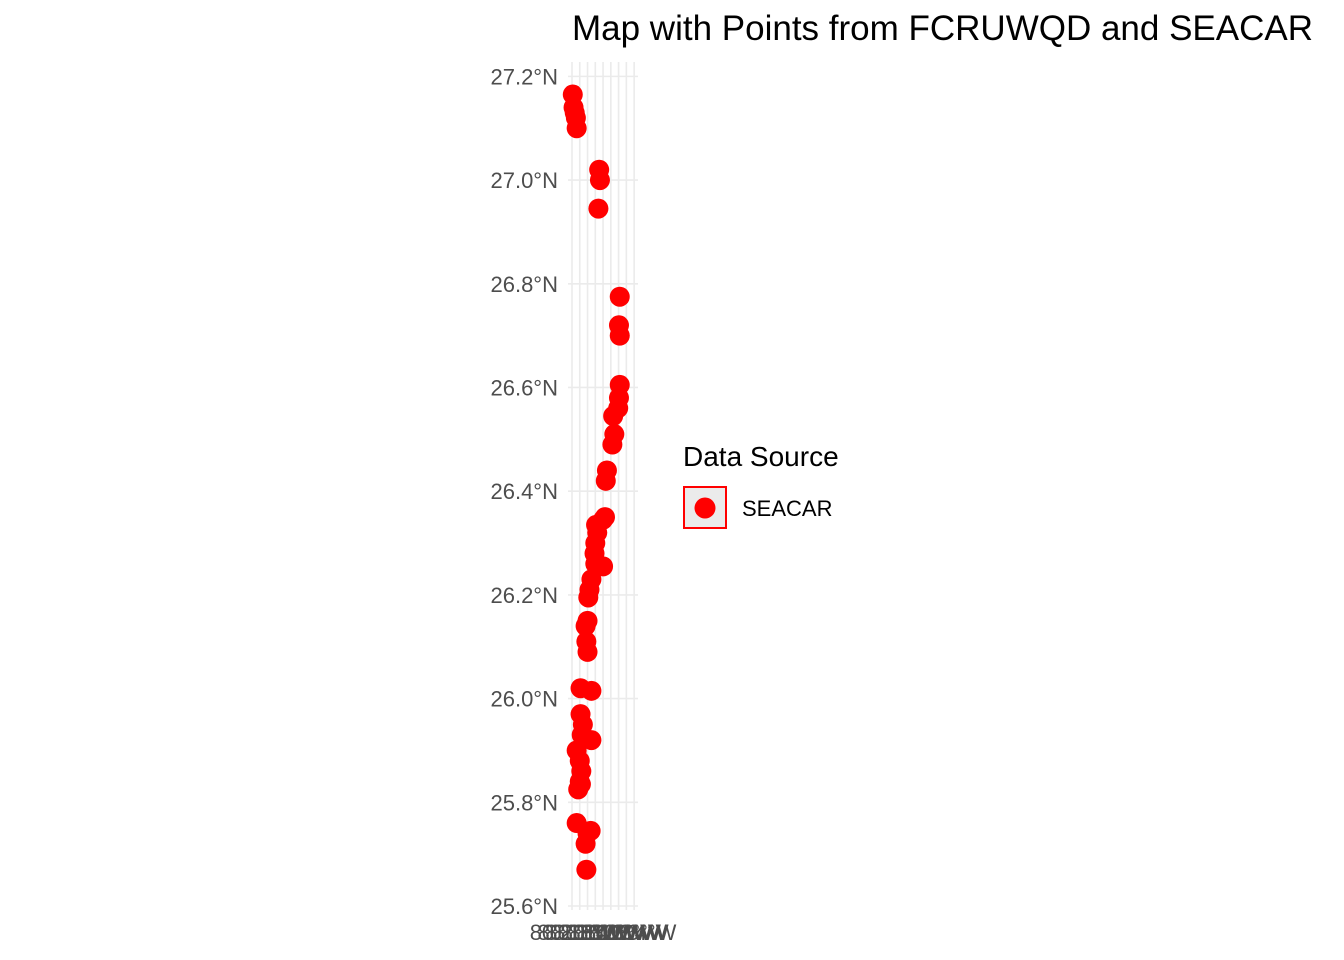 This screenshot has height=960, width=1344. I want to click on y-tick-label: 26.8°N, so click(524, 284).